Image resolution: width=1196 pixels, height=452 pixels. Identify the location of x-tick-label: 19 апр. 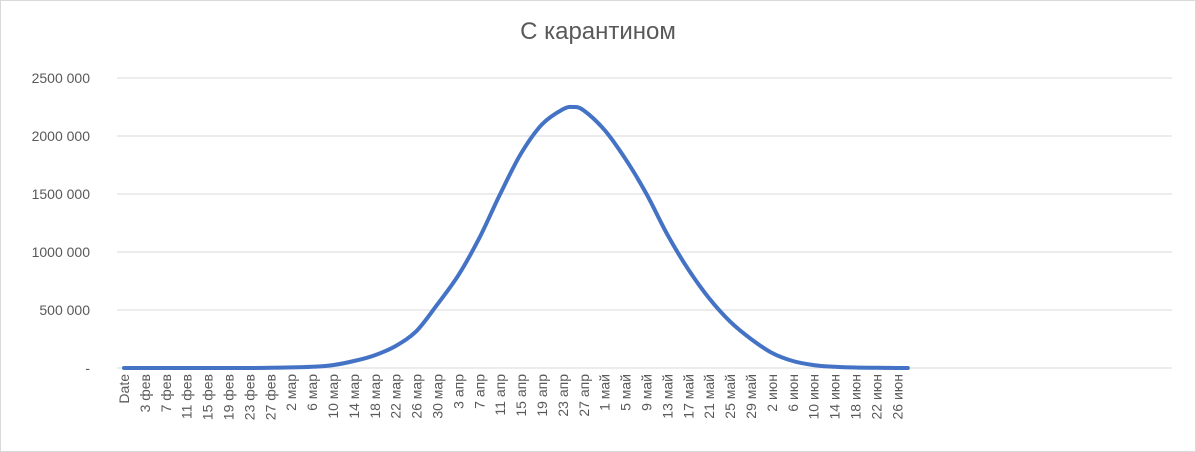
(542, 395).